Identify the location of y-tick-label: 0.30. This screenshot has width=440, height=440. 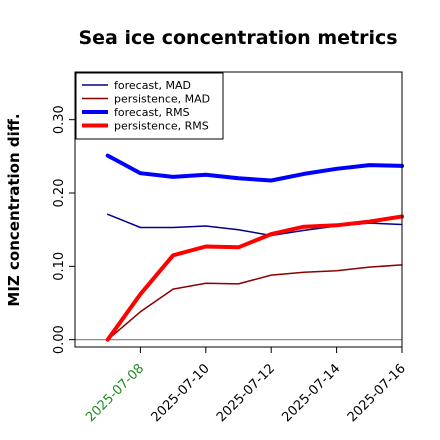
(59, 119).